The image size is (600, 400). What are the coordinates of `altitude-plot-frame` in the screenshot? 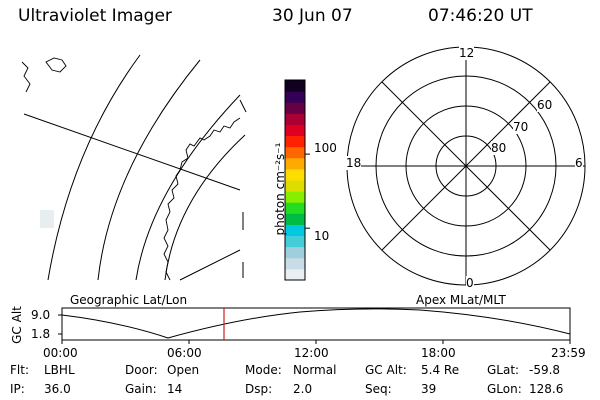 It's located at (316, 324).